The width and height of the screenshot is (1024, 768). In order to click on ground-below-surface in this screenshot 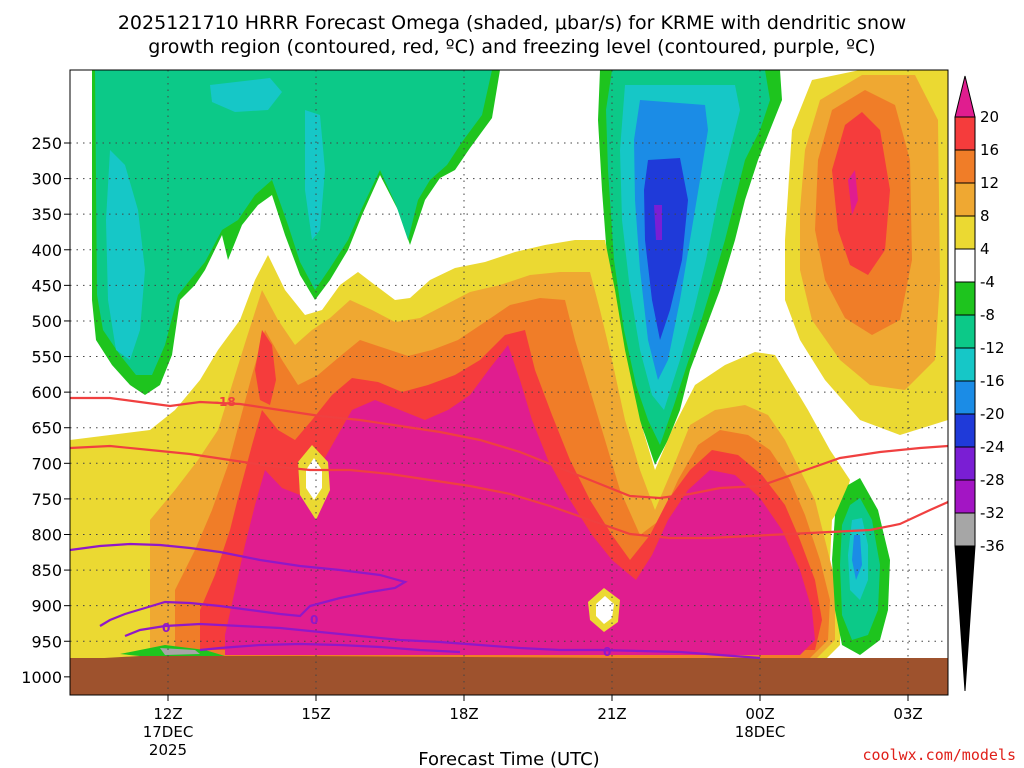, I will do `click(509, 676)`.